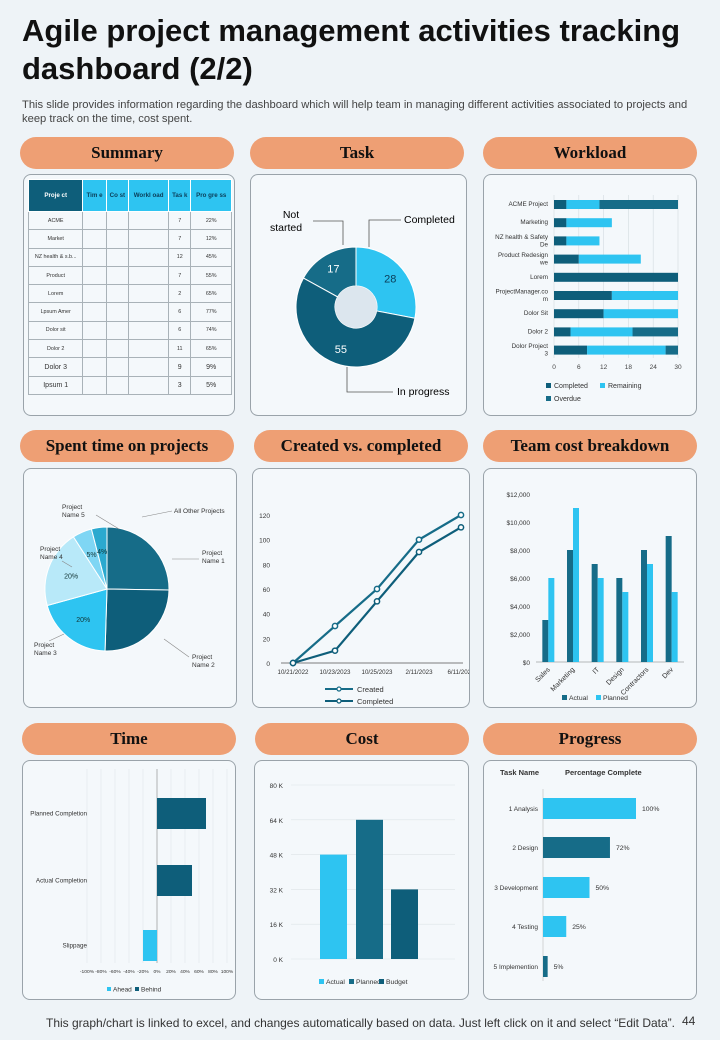  I want to click on task-leader-line, so click(369, 380).